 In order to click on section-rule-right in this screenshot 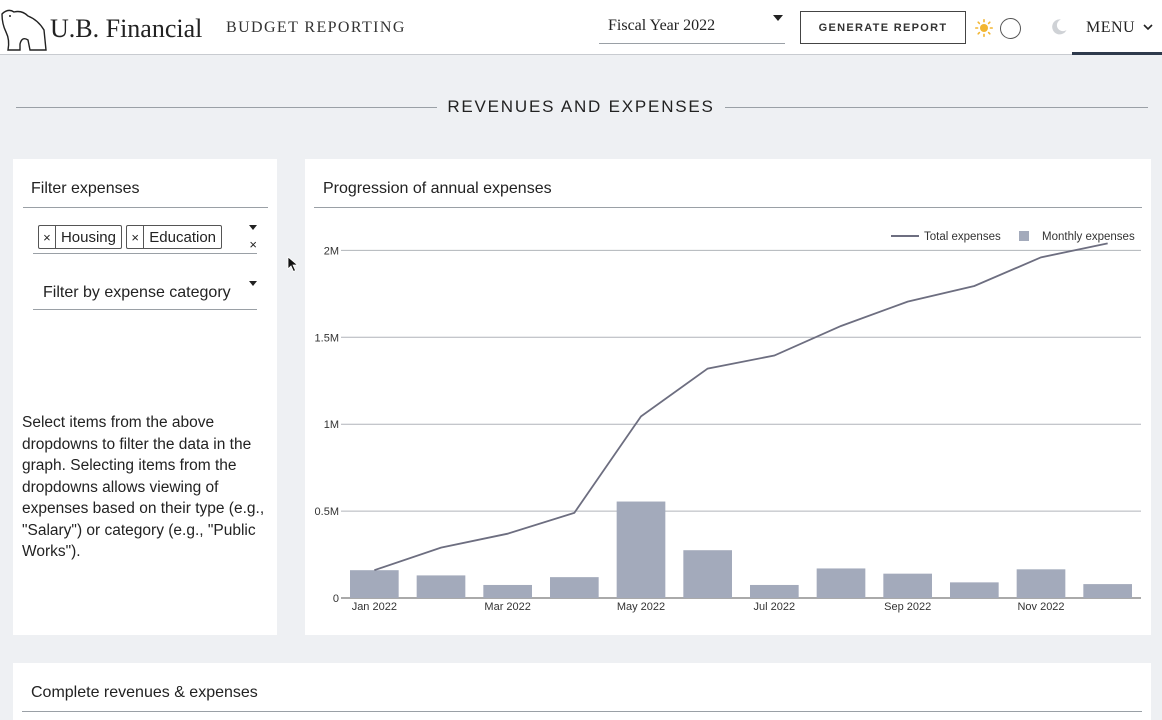, I will do `click(933, 107)`.